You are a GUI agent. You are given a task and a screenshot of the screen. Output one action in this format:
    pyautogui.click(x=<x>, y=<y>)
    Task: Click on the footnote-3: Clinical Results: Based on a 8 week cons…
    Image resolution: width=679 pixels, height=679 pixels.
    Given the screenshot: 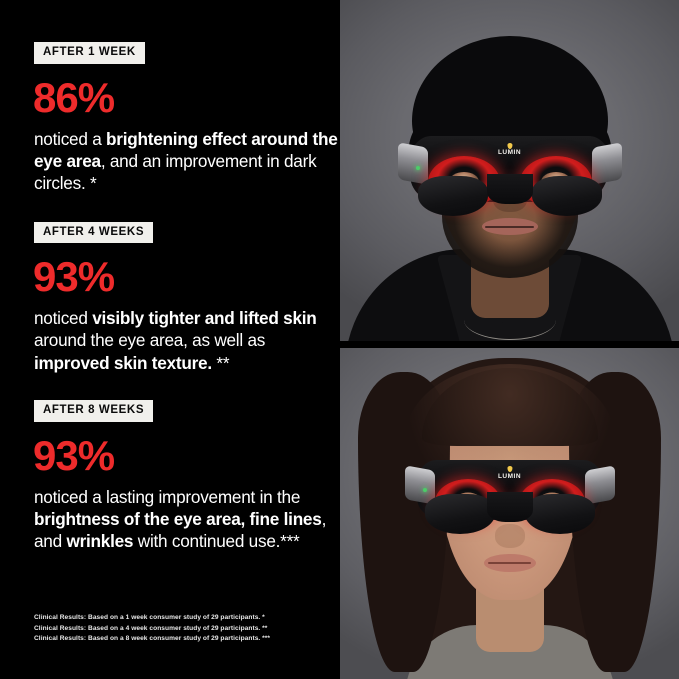 What is the action you would take?
    pyautogui.click(x=152, y=639)
    